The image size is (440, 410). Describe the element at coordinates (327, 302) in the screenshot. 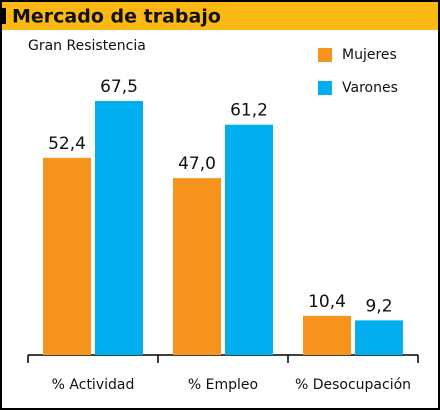

I see `value-label: 10,4` at that location.